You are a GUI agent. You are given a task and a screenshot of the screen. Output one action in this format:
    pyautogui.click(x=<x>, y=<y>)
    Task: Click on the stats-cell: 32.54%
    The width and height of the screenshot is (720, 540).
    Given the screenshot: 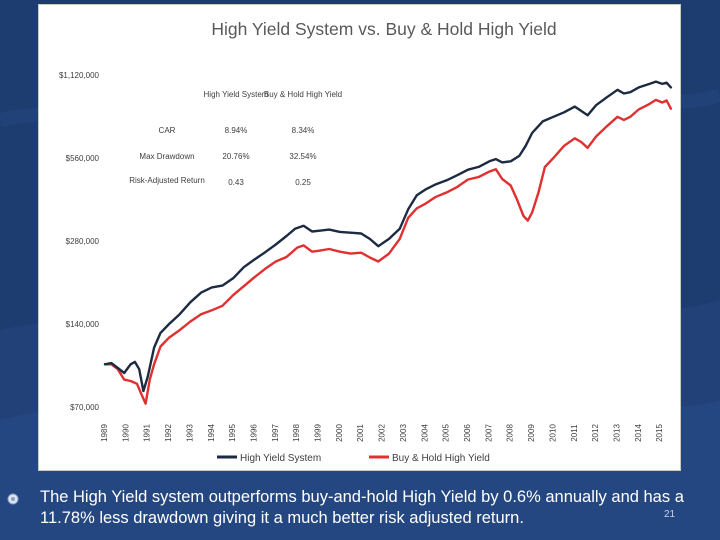 What is the action you would take?
    pyautogui.click(x=302, y=156)
    